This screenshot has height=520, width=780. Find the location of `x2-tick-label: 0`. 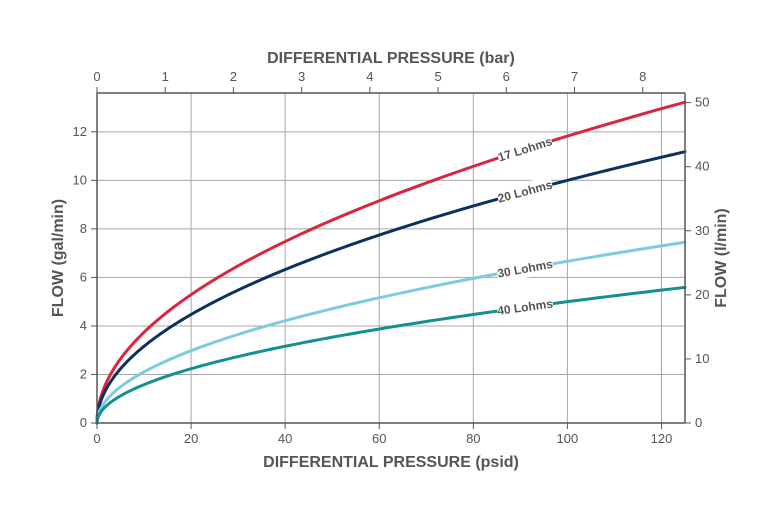

x2-tick-label: 0 is located at coordinates (96, 76).